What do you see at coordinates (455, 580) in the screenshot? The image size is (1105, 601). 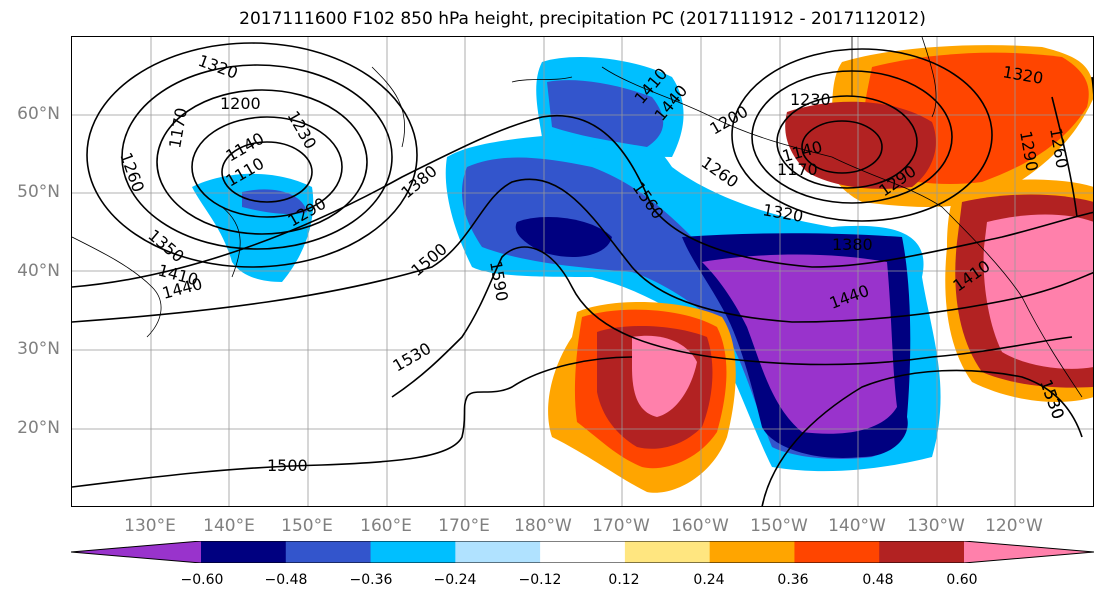 I see `colorbar-tick: −0.24` at bounding box center [455, 580].